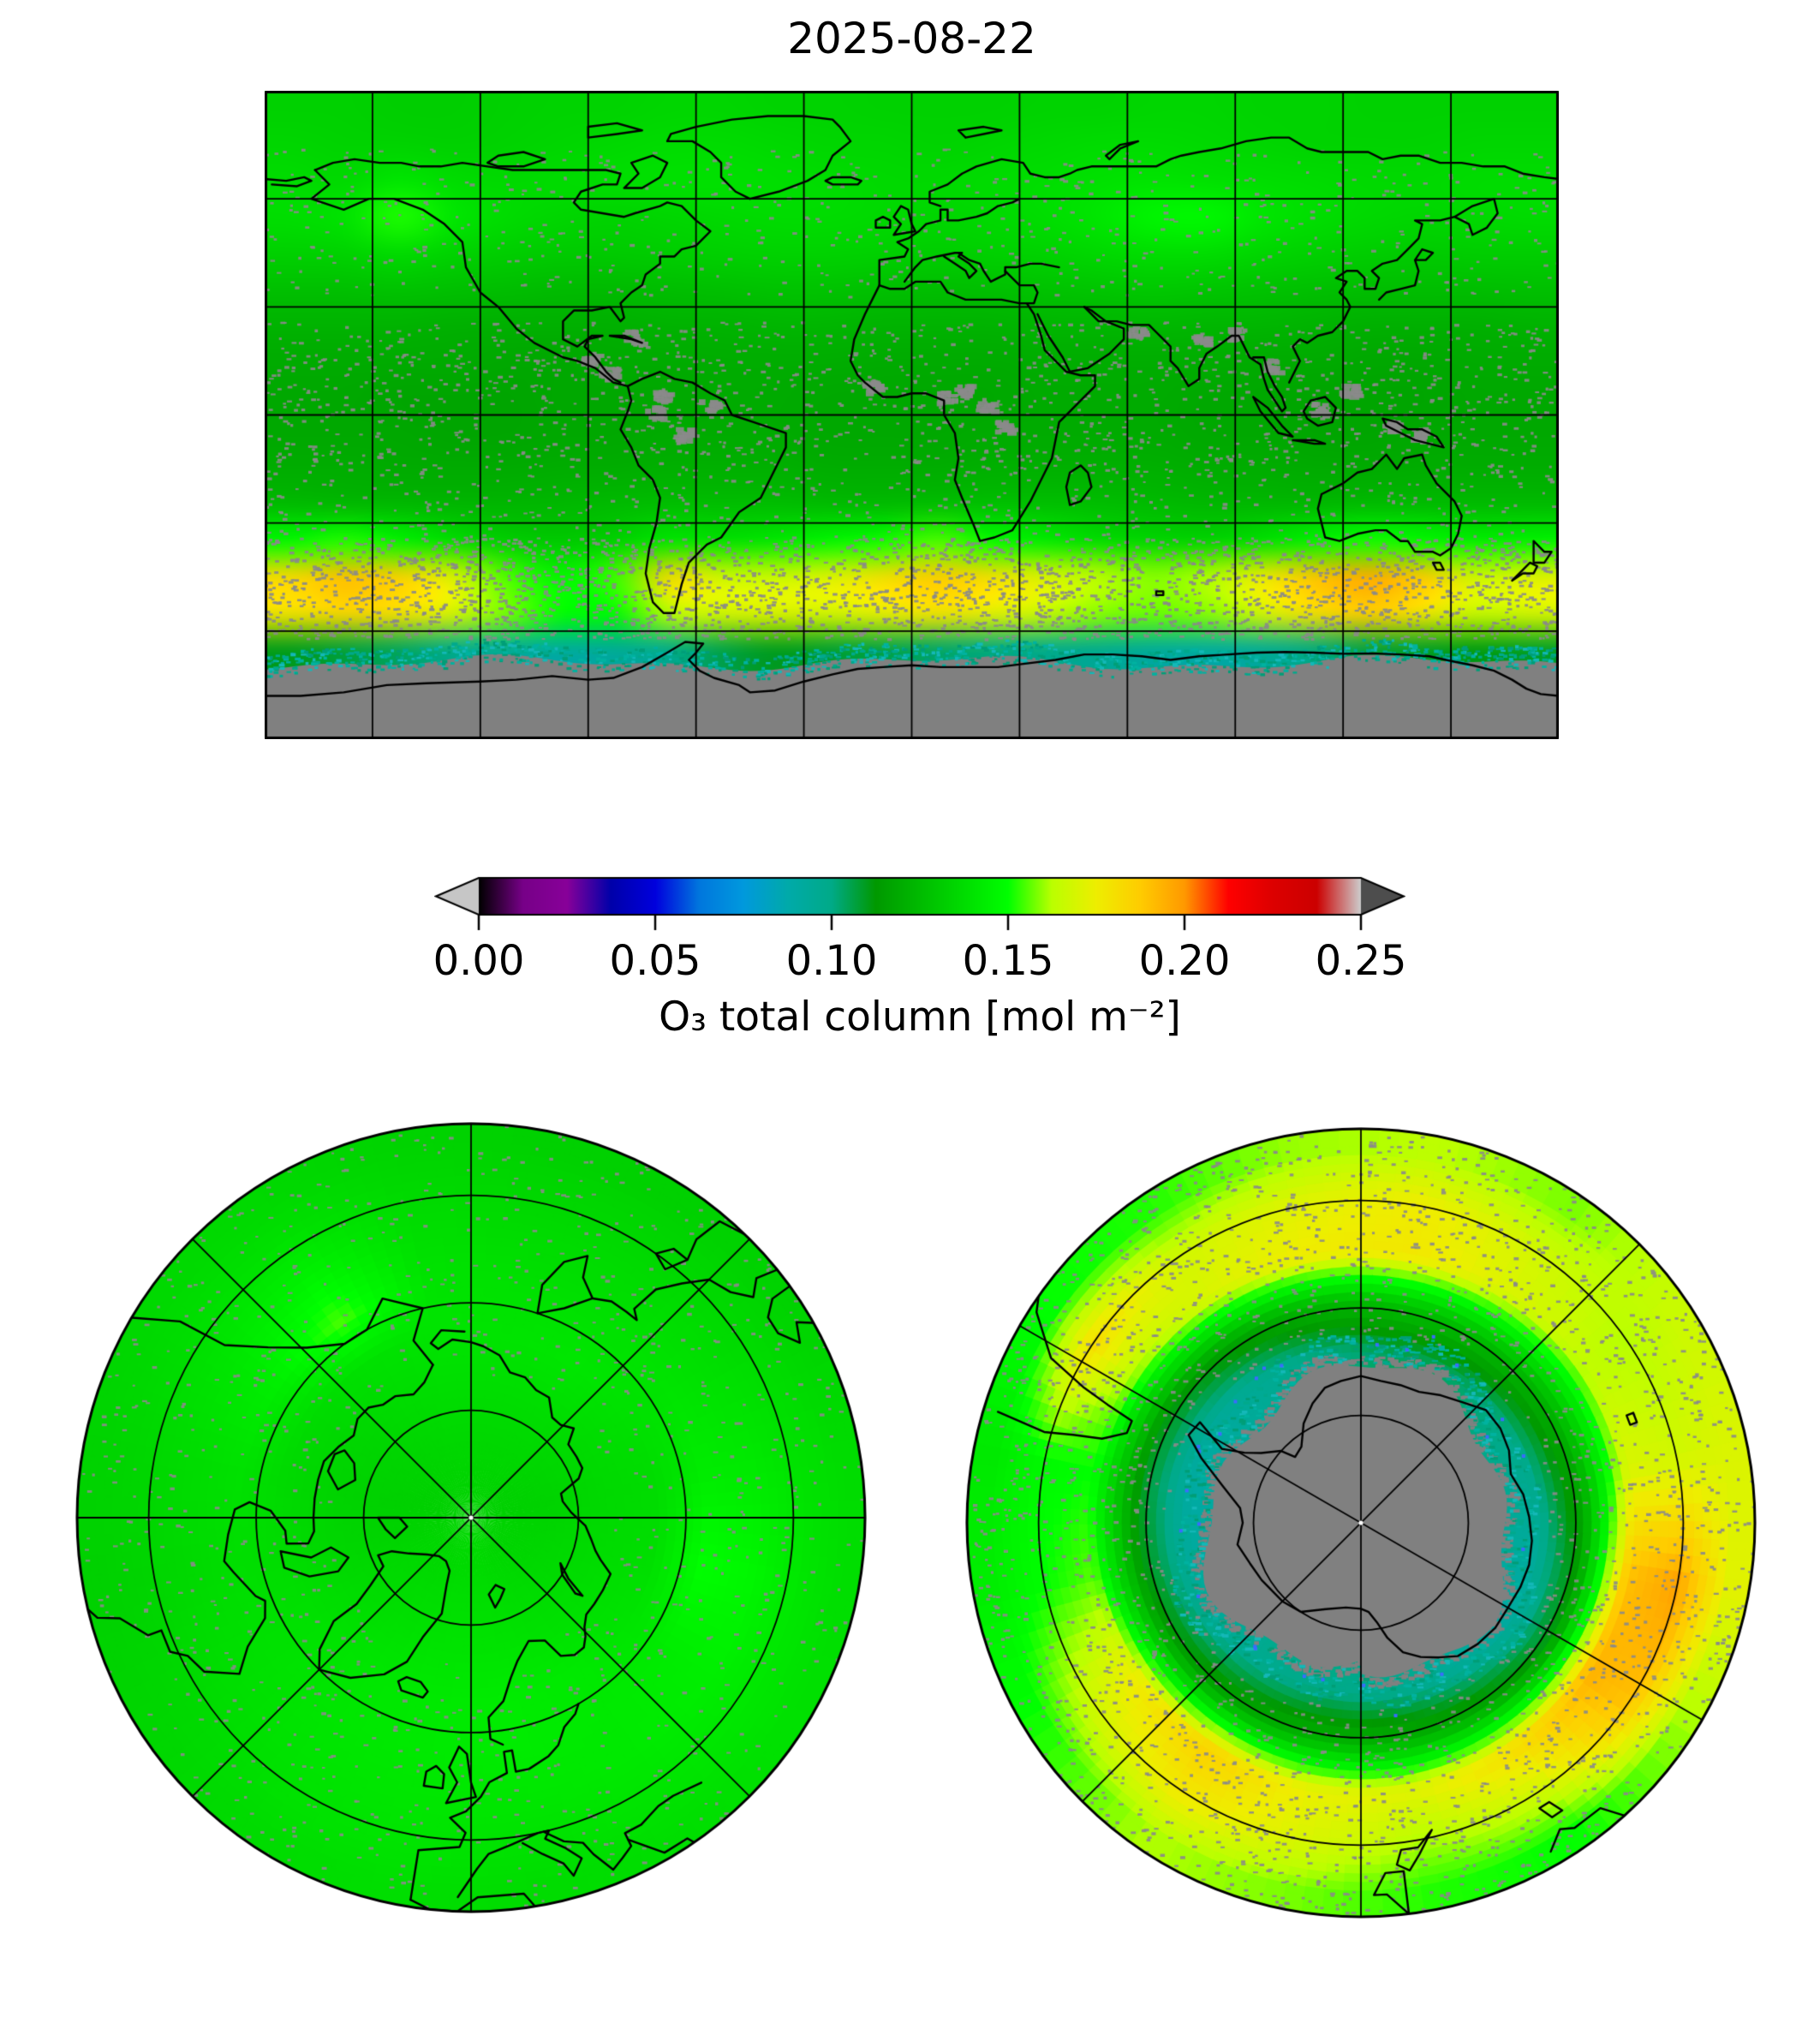 Image resolution: width=1820 pixels, height=2023 pixels. Describe the element at coordinates (832, 961) in the screenshot. I see `colorbar-tick-label: 0.10` at that location.